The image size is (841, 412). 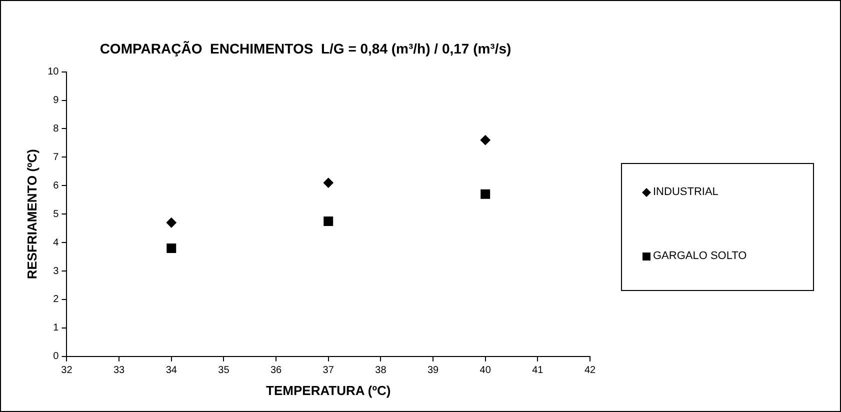 What do you see at coordinates (224, 370) in the screenshot?
I see `x-tick-label: 35` at bounding box center [224, 370].